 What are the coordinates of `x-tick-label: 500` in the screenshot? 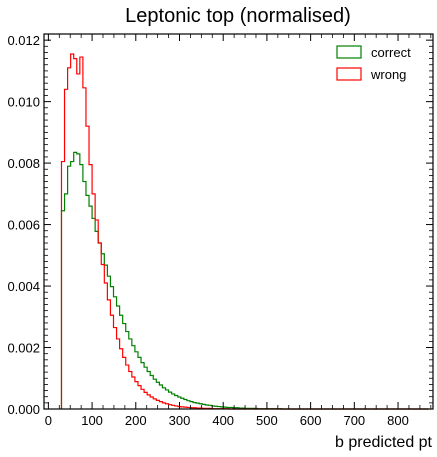 It's located at (267, 420).